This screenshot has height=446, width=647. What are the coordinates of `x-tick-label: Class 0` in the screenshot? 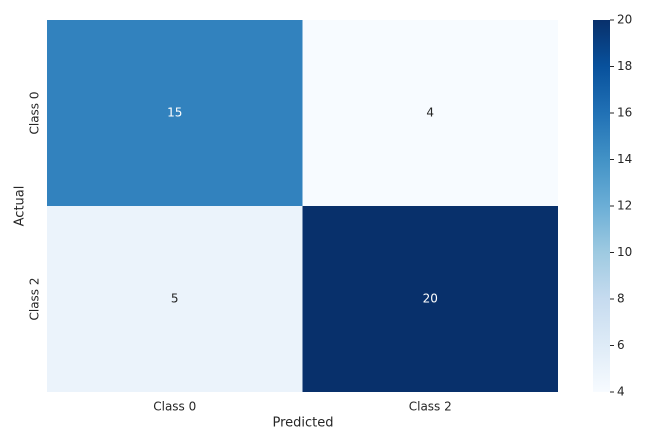 It's located at (174, 407).